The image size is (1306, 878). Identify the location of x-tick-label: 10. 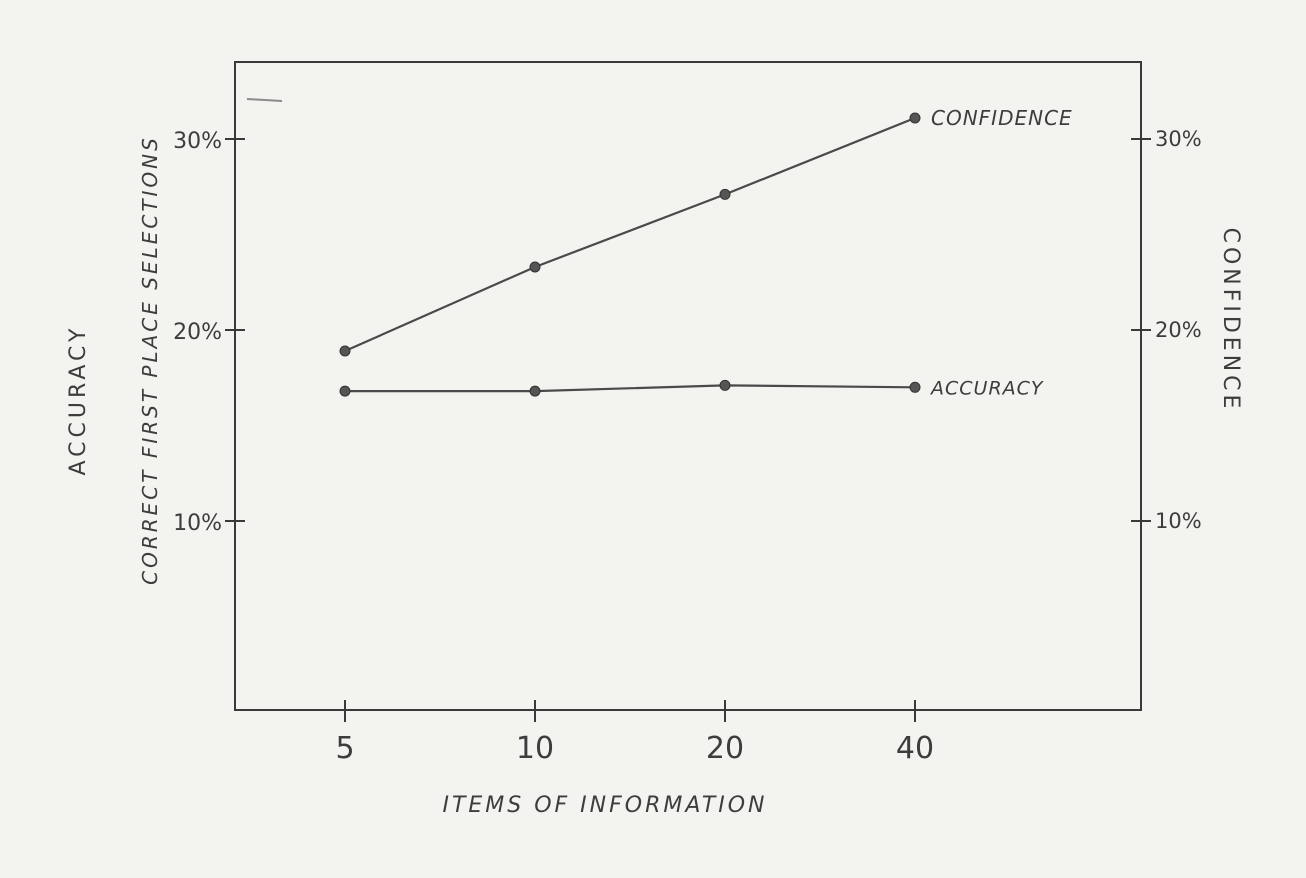
(535, 748).